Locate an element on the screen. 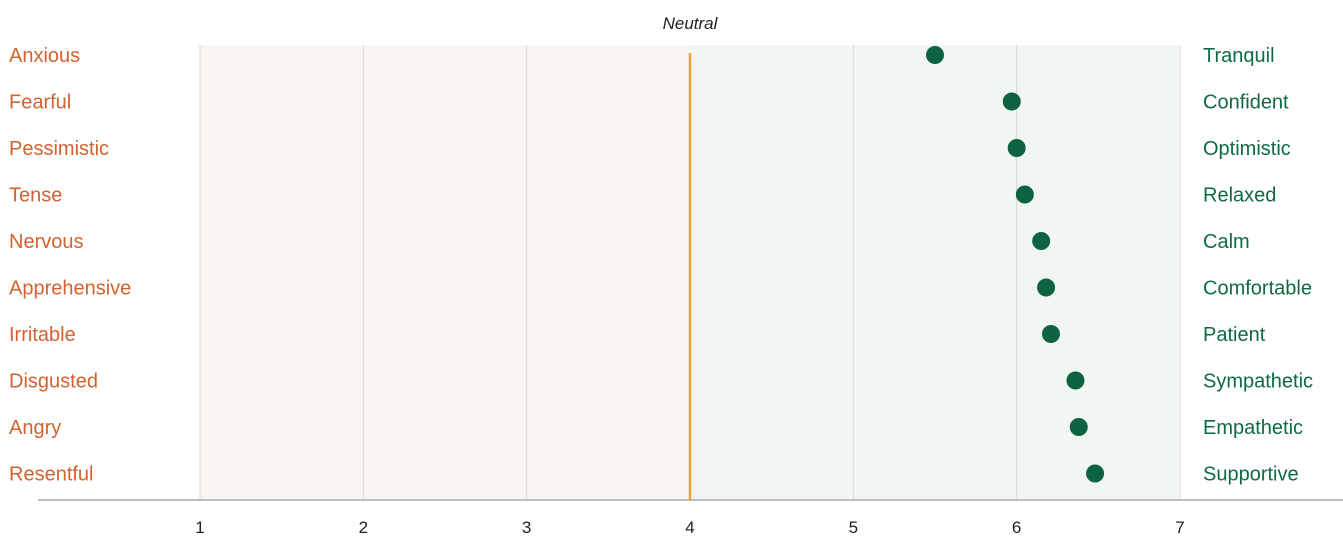  neutral-marker: Neutral is located at coordinates (691, 257).